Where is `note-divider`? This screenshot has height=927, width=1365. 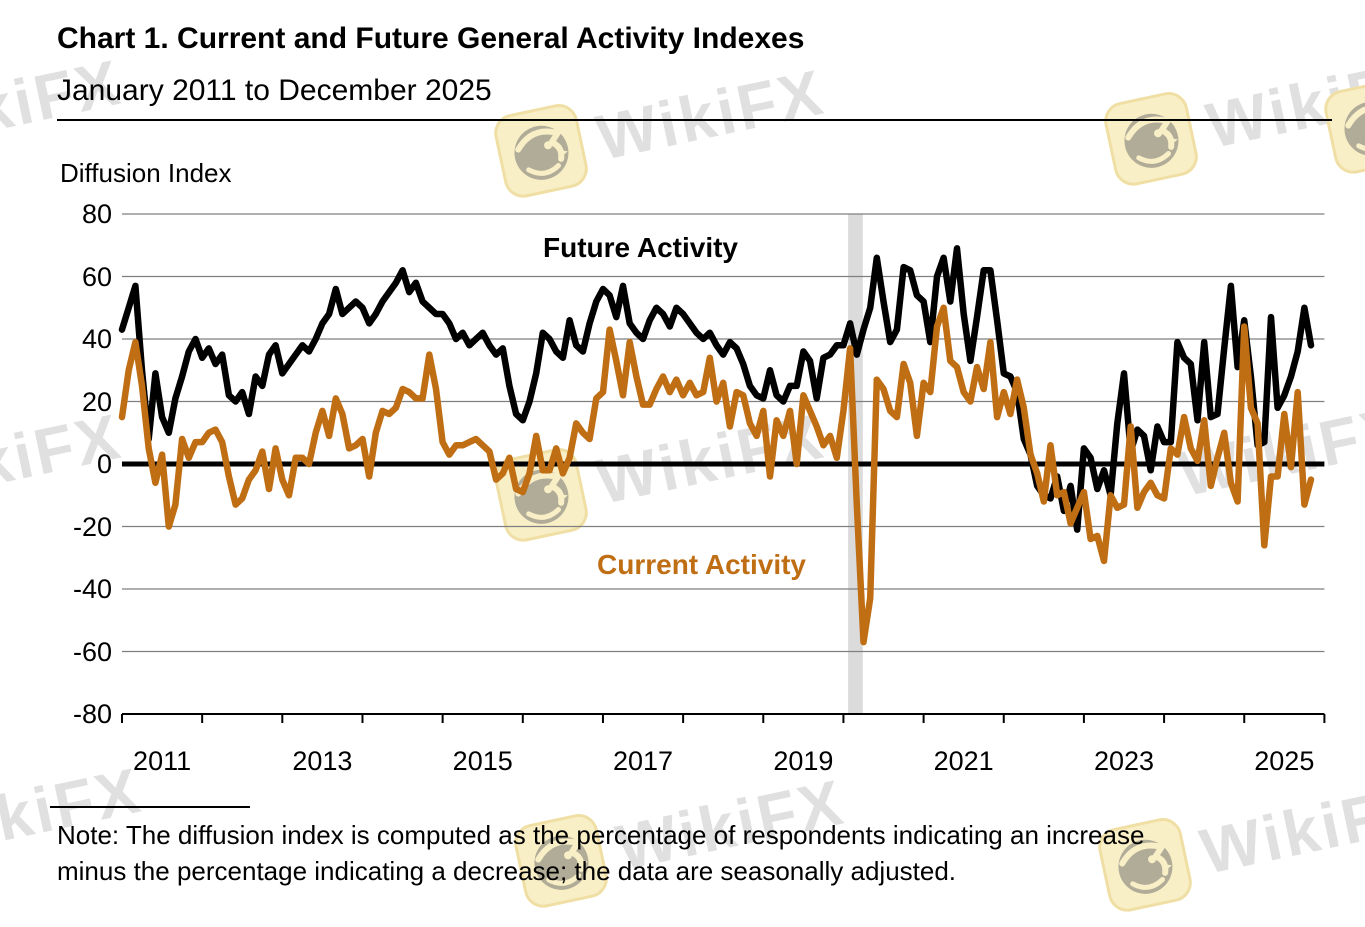 note-divider is located at coordinates (150, 807).